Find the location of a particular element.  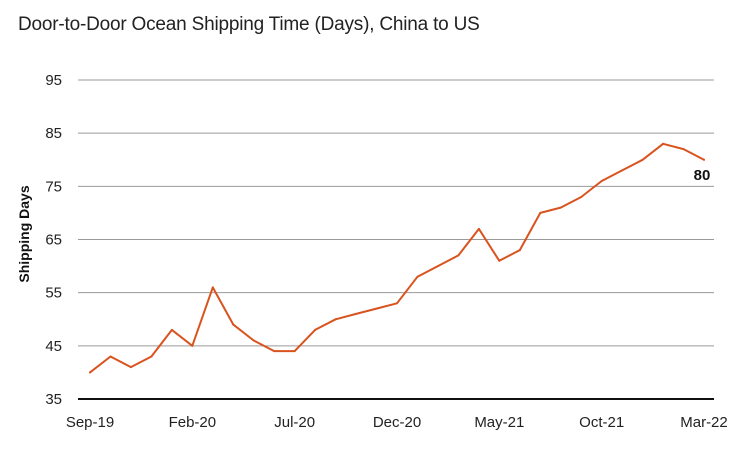

y-tick-label: 65 is located at coordinates (53, 240).